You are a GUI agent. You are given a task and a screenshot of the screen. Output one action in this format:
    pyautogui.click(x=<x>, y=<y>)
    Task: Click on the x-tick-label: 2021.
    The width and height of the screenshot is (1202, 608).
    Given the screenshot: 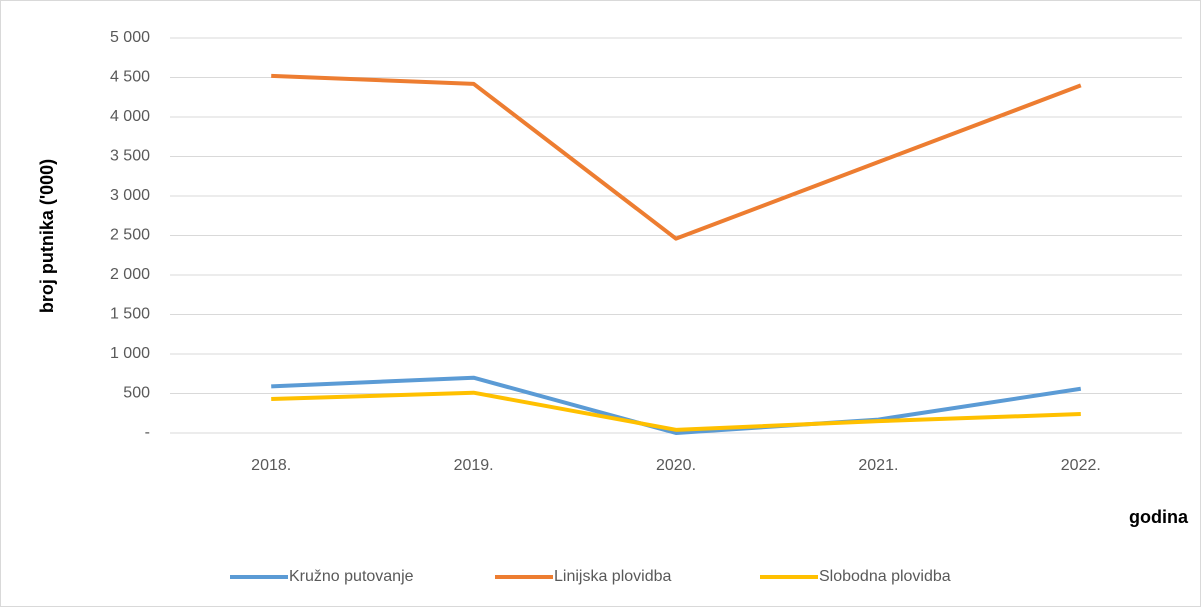 What is the action you would take?
    pyautogui.click(x=878, y=465)
    